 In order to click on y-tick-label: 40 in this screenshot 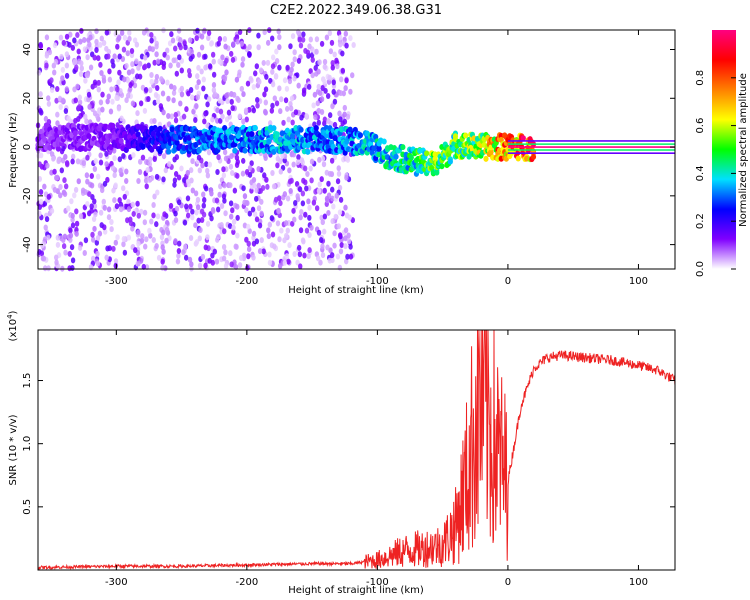, I will do `click(27, 49)`.